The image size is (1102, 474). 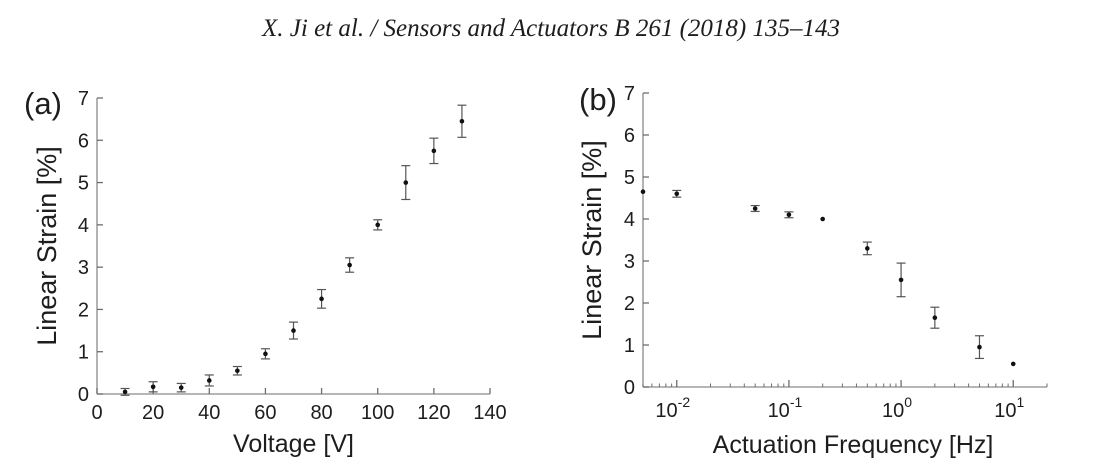 What do you see at coordinates (598, 99) in the screenshot?
I see `panel-b-label: (b)` at bounding box center [598, 99].